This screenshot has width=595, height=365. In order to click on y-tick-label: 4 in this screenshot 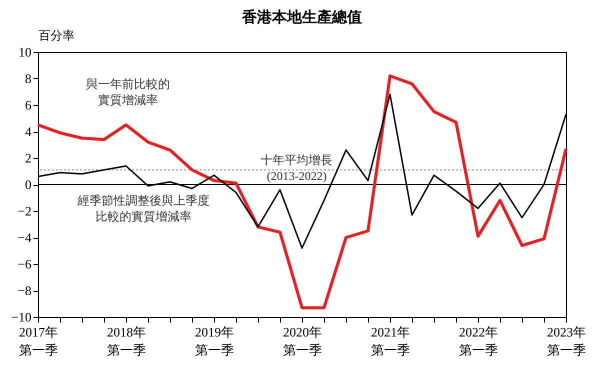, I will do `click(28, 131)`.